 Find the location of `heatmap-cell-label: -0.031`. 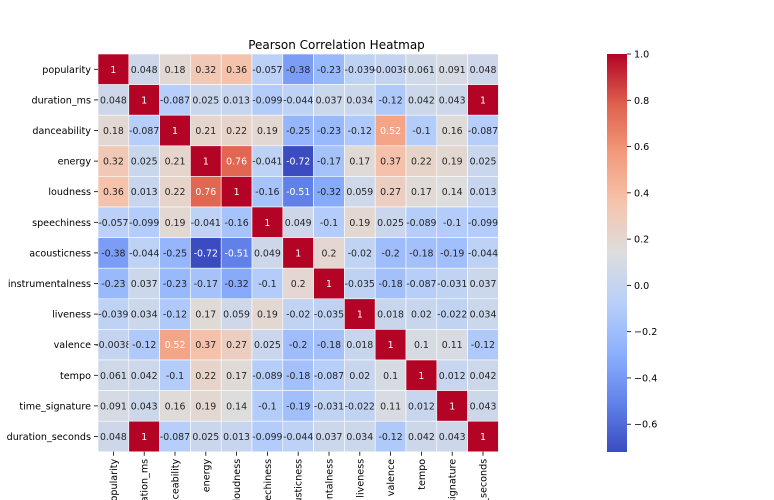

heatmap-cell-label: -0.031 is located at coordinates (329, 406).